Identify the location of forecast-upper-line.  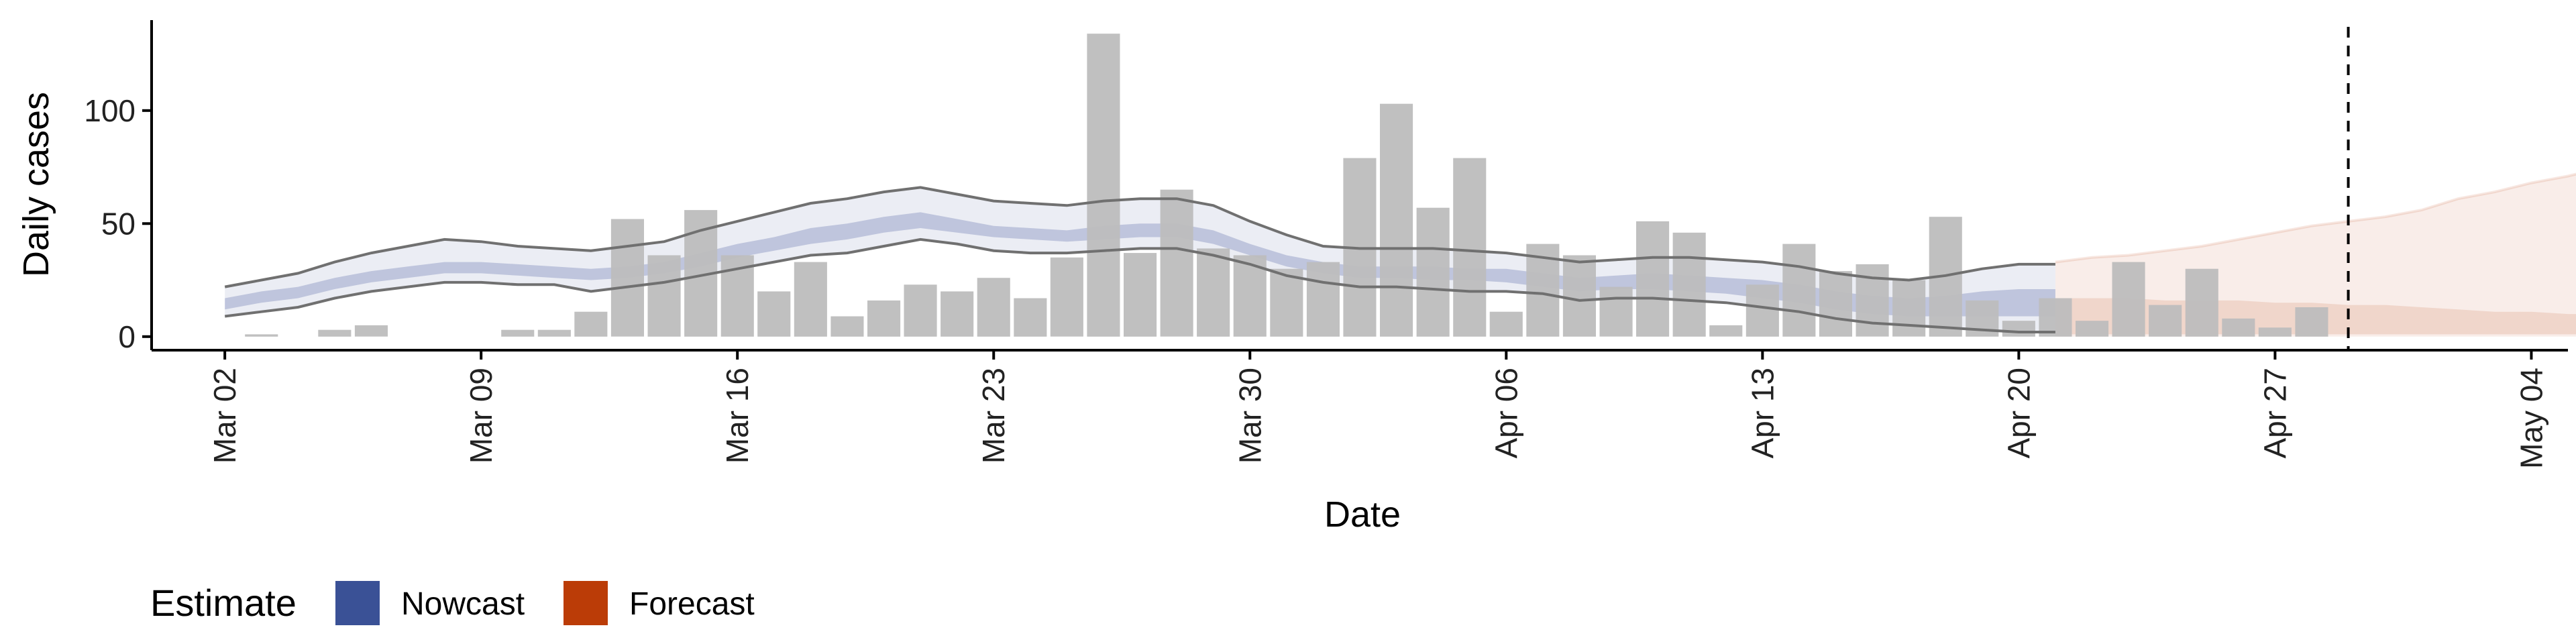
(2315, 218).